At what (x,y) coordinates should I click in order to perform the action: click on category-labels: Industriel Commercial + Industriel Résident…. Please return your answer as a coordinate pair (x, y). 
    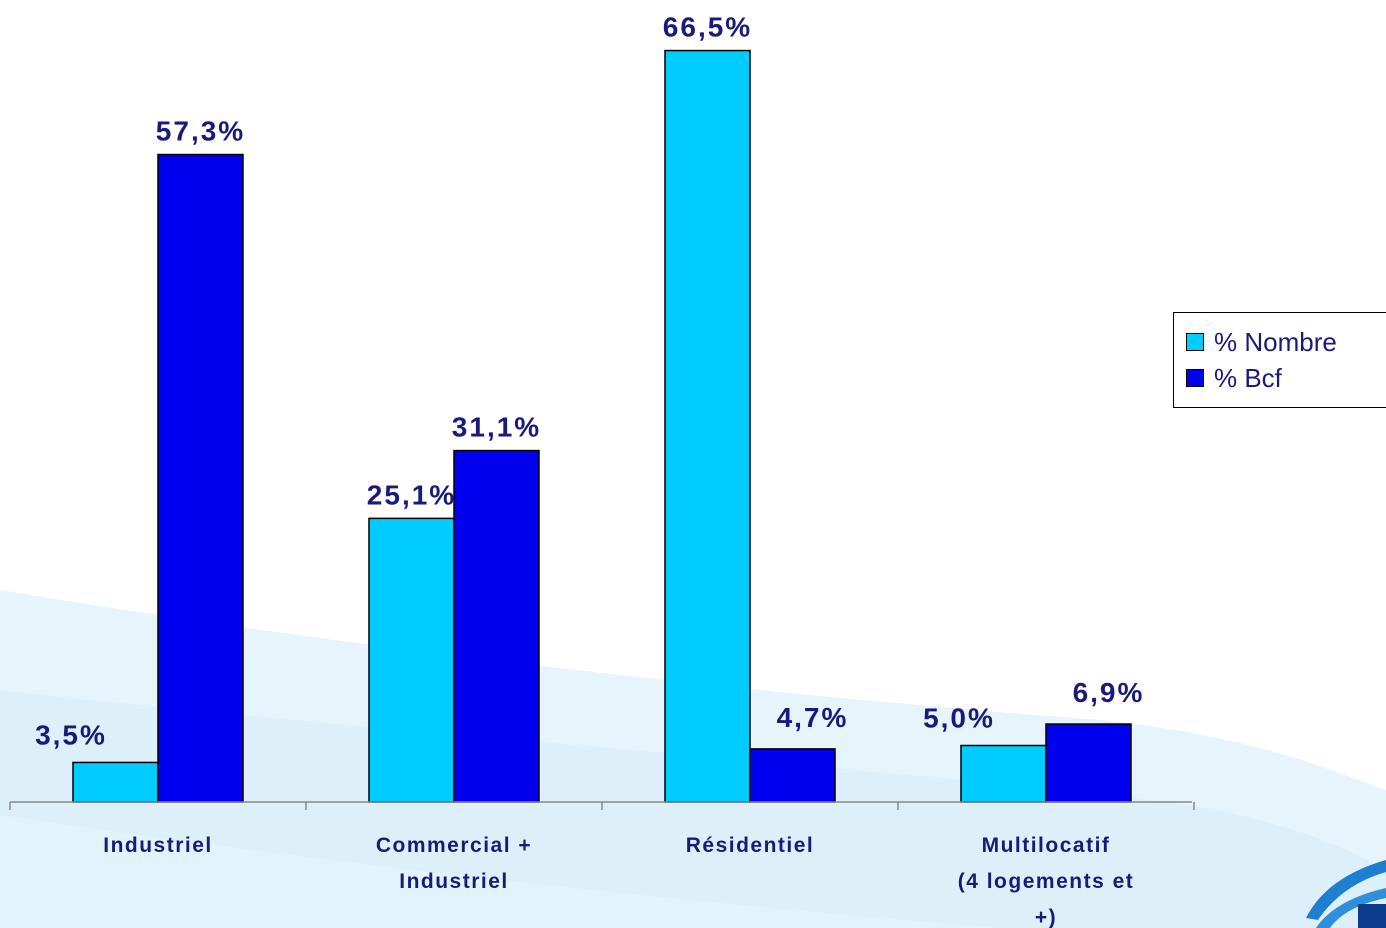
    Looking at the image, I should click on (619, 881).